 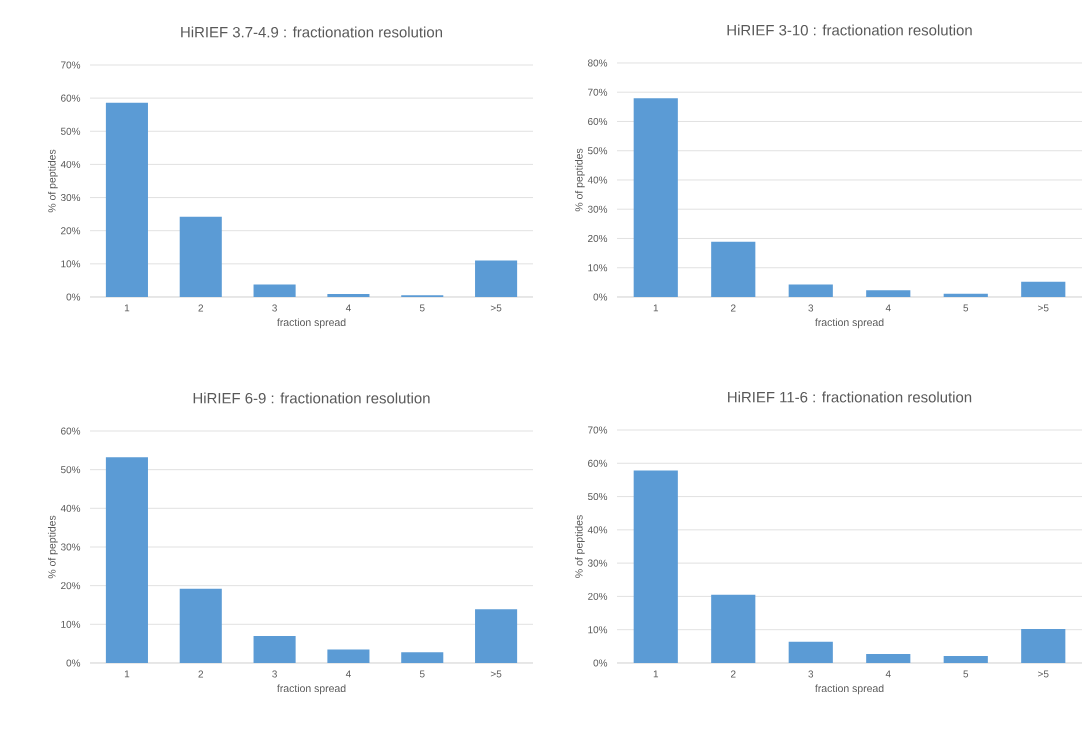 I want to click on chart-title: HiRIEF 3-10 : fractionation resolution, so click(x=849, y=30).